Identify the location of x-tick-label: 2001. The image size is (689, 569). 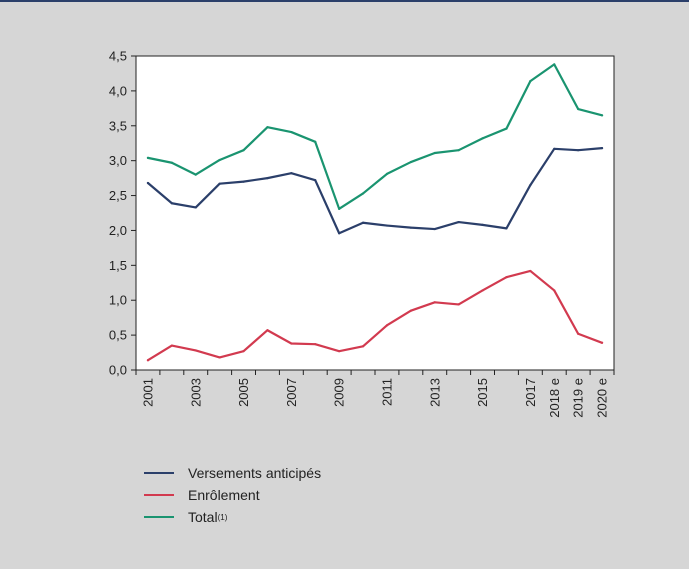
(147, 392).